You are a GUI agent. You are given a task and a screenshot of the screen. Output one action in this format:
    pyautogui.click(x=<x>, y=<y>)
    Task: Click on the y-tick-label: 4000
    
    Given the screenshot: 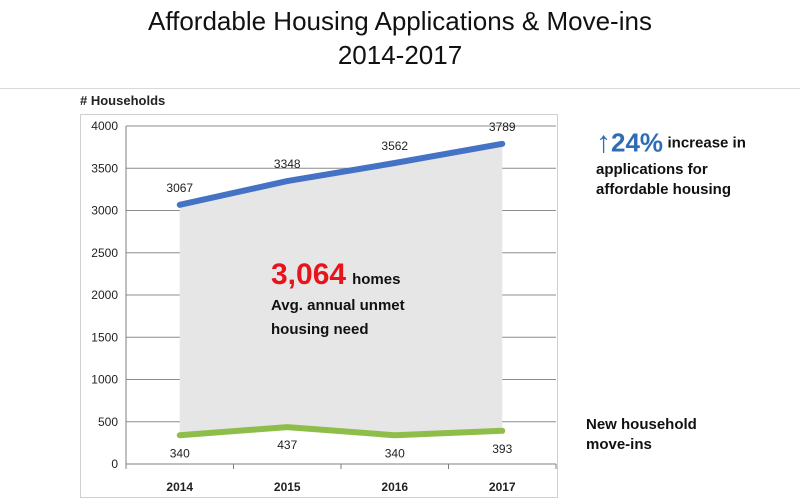 What is the action you would take?
    pyautogui.click(x=104, y=126)
    